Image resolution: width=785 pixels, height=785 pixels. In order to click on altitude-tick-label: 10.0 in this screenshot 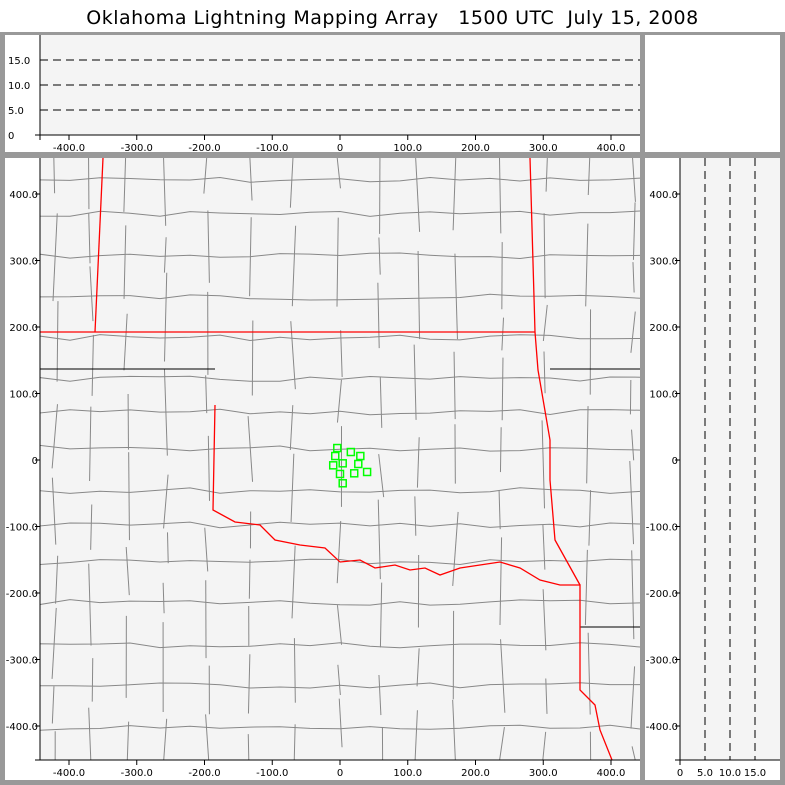, I will do `click(19, 86)`.